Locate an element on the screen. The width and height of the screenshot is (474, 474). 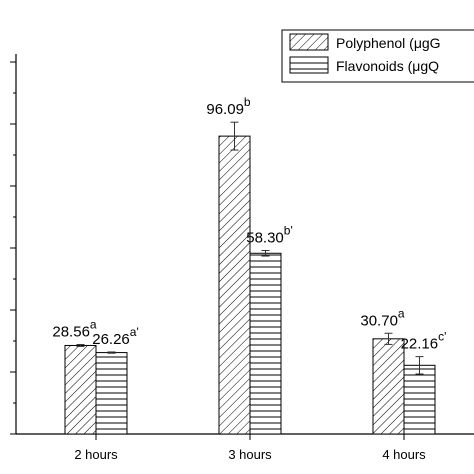
significance-letter: a' is located at coordinates (134, 332).